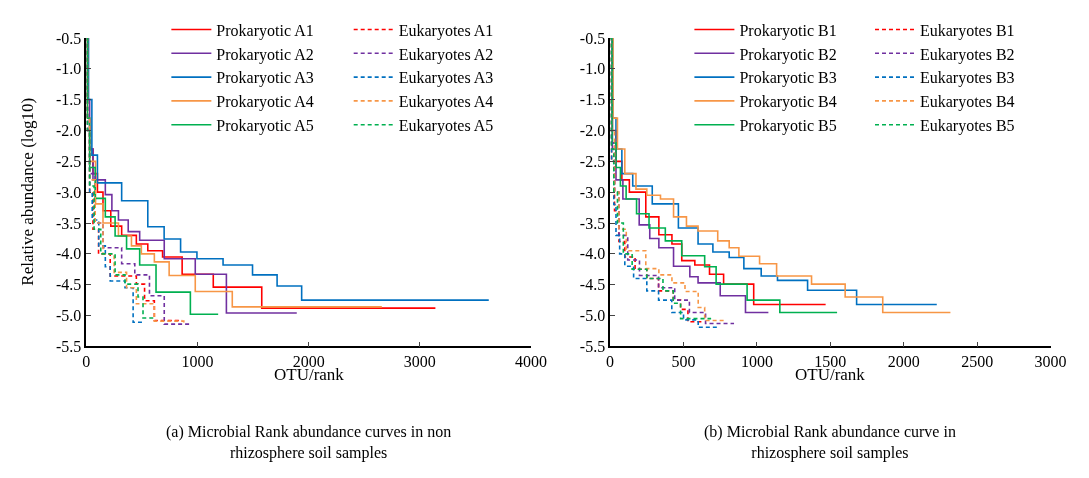  Describe the element at coordinates (265, 54) in the screenshot. I see `legend-label: Prokaryotic A2` at that location.